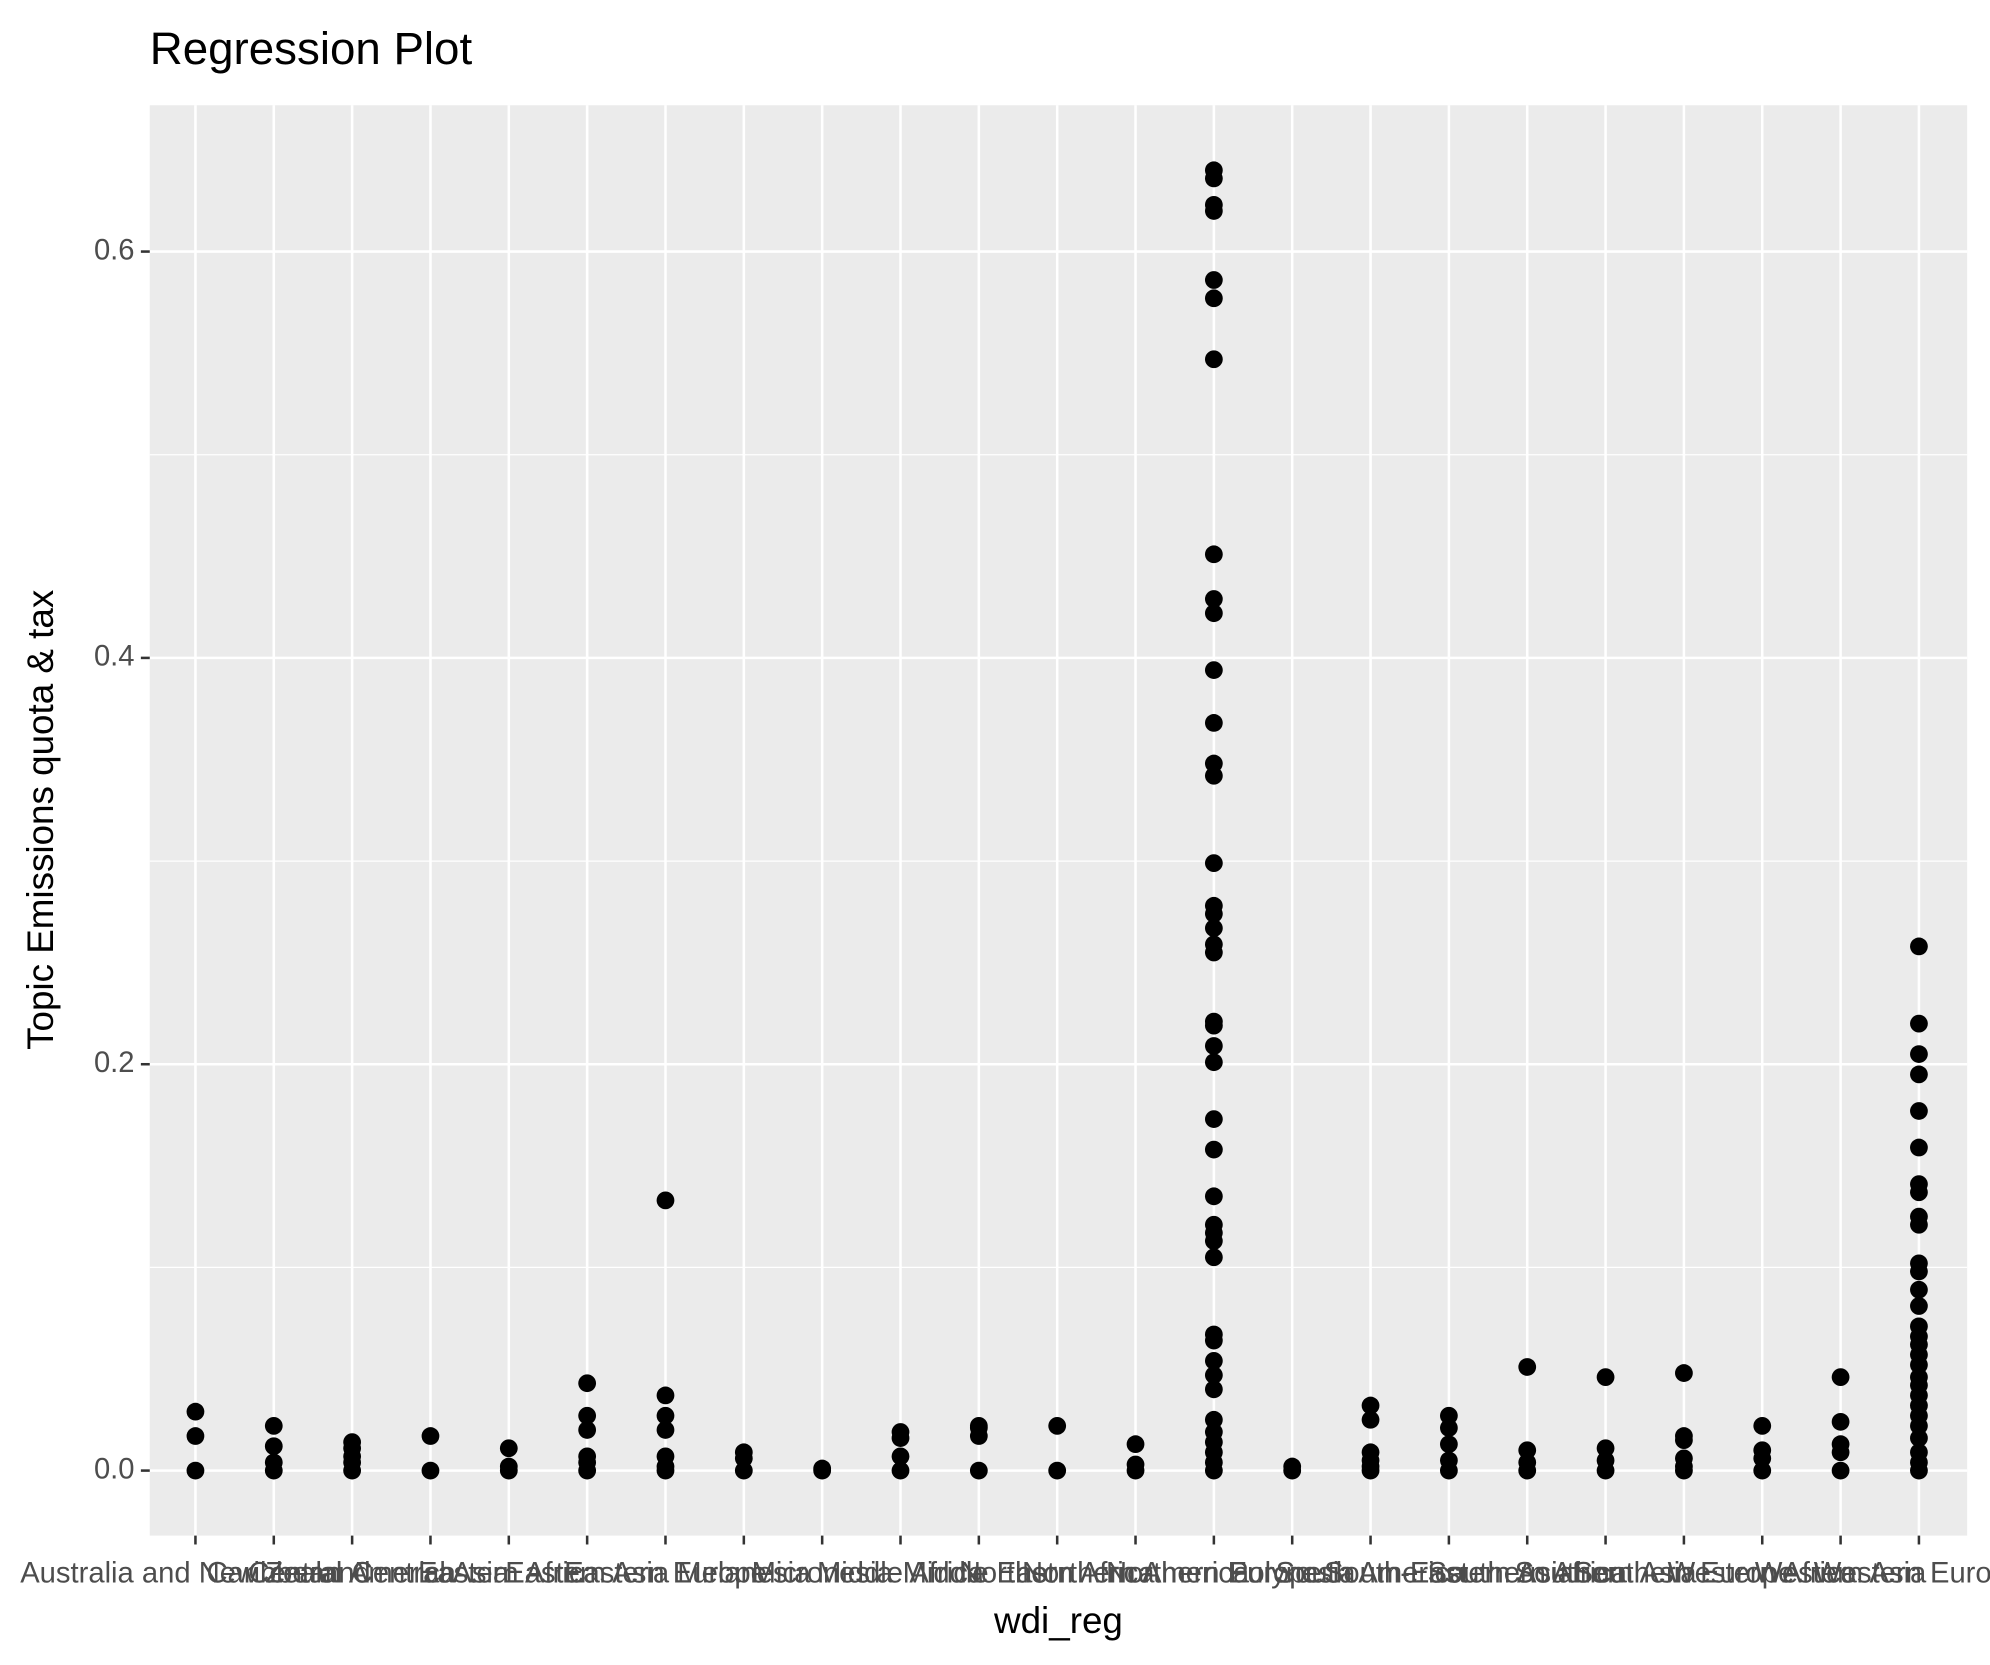 The width and height of the screenshot is (1990, 1665). What do you see at coordinates (1214, 1574) in the screenshot?
I see `x-tick-label: Northern Europe` at bounding box center [1214, 1574].